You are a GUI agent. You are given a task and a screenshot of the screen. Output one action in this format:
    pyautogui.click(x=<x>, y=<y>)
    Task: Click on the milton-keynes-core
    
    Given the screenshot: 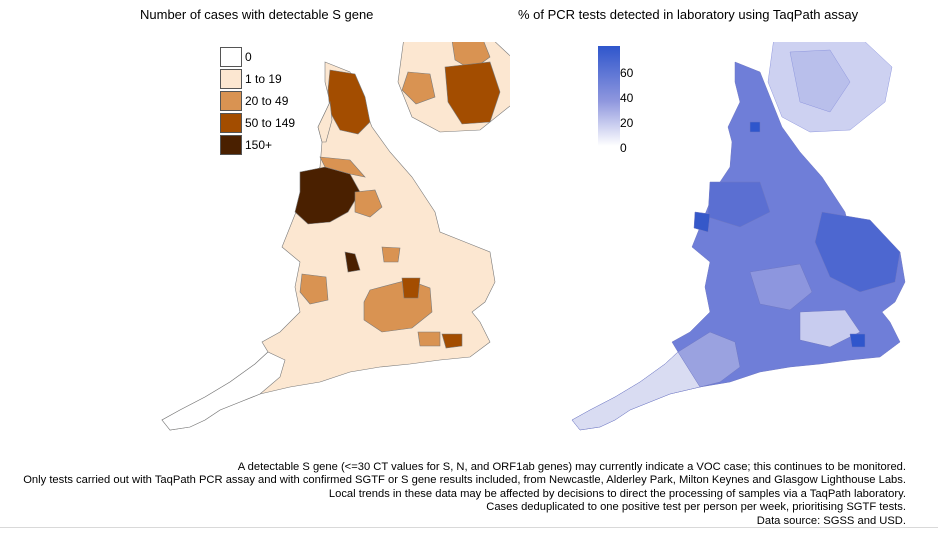 What is the action you would take?
    pyautogui.click(x=411, y=288)
    